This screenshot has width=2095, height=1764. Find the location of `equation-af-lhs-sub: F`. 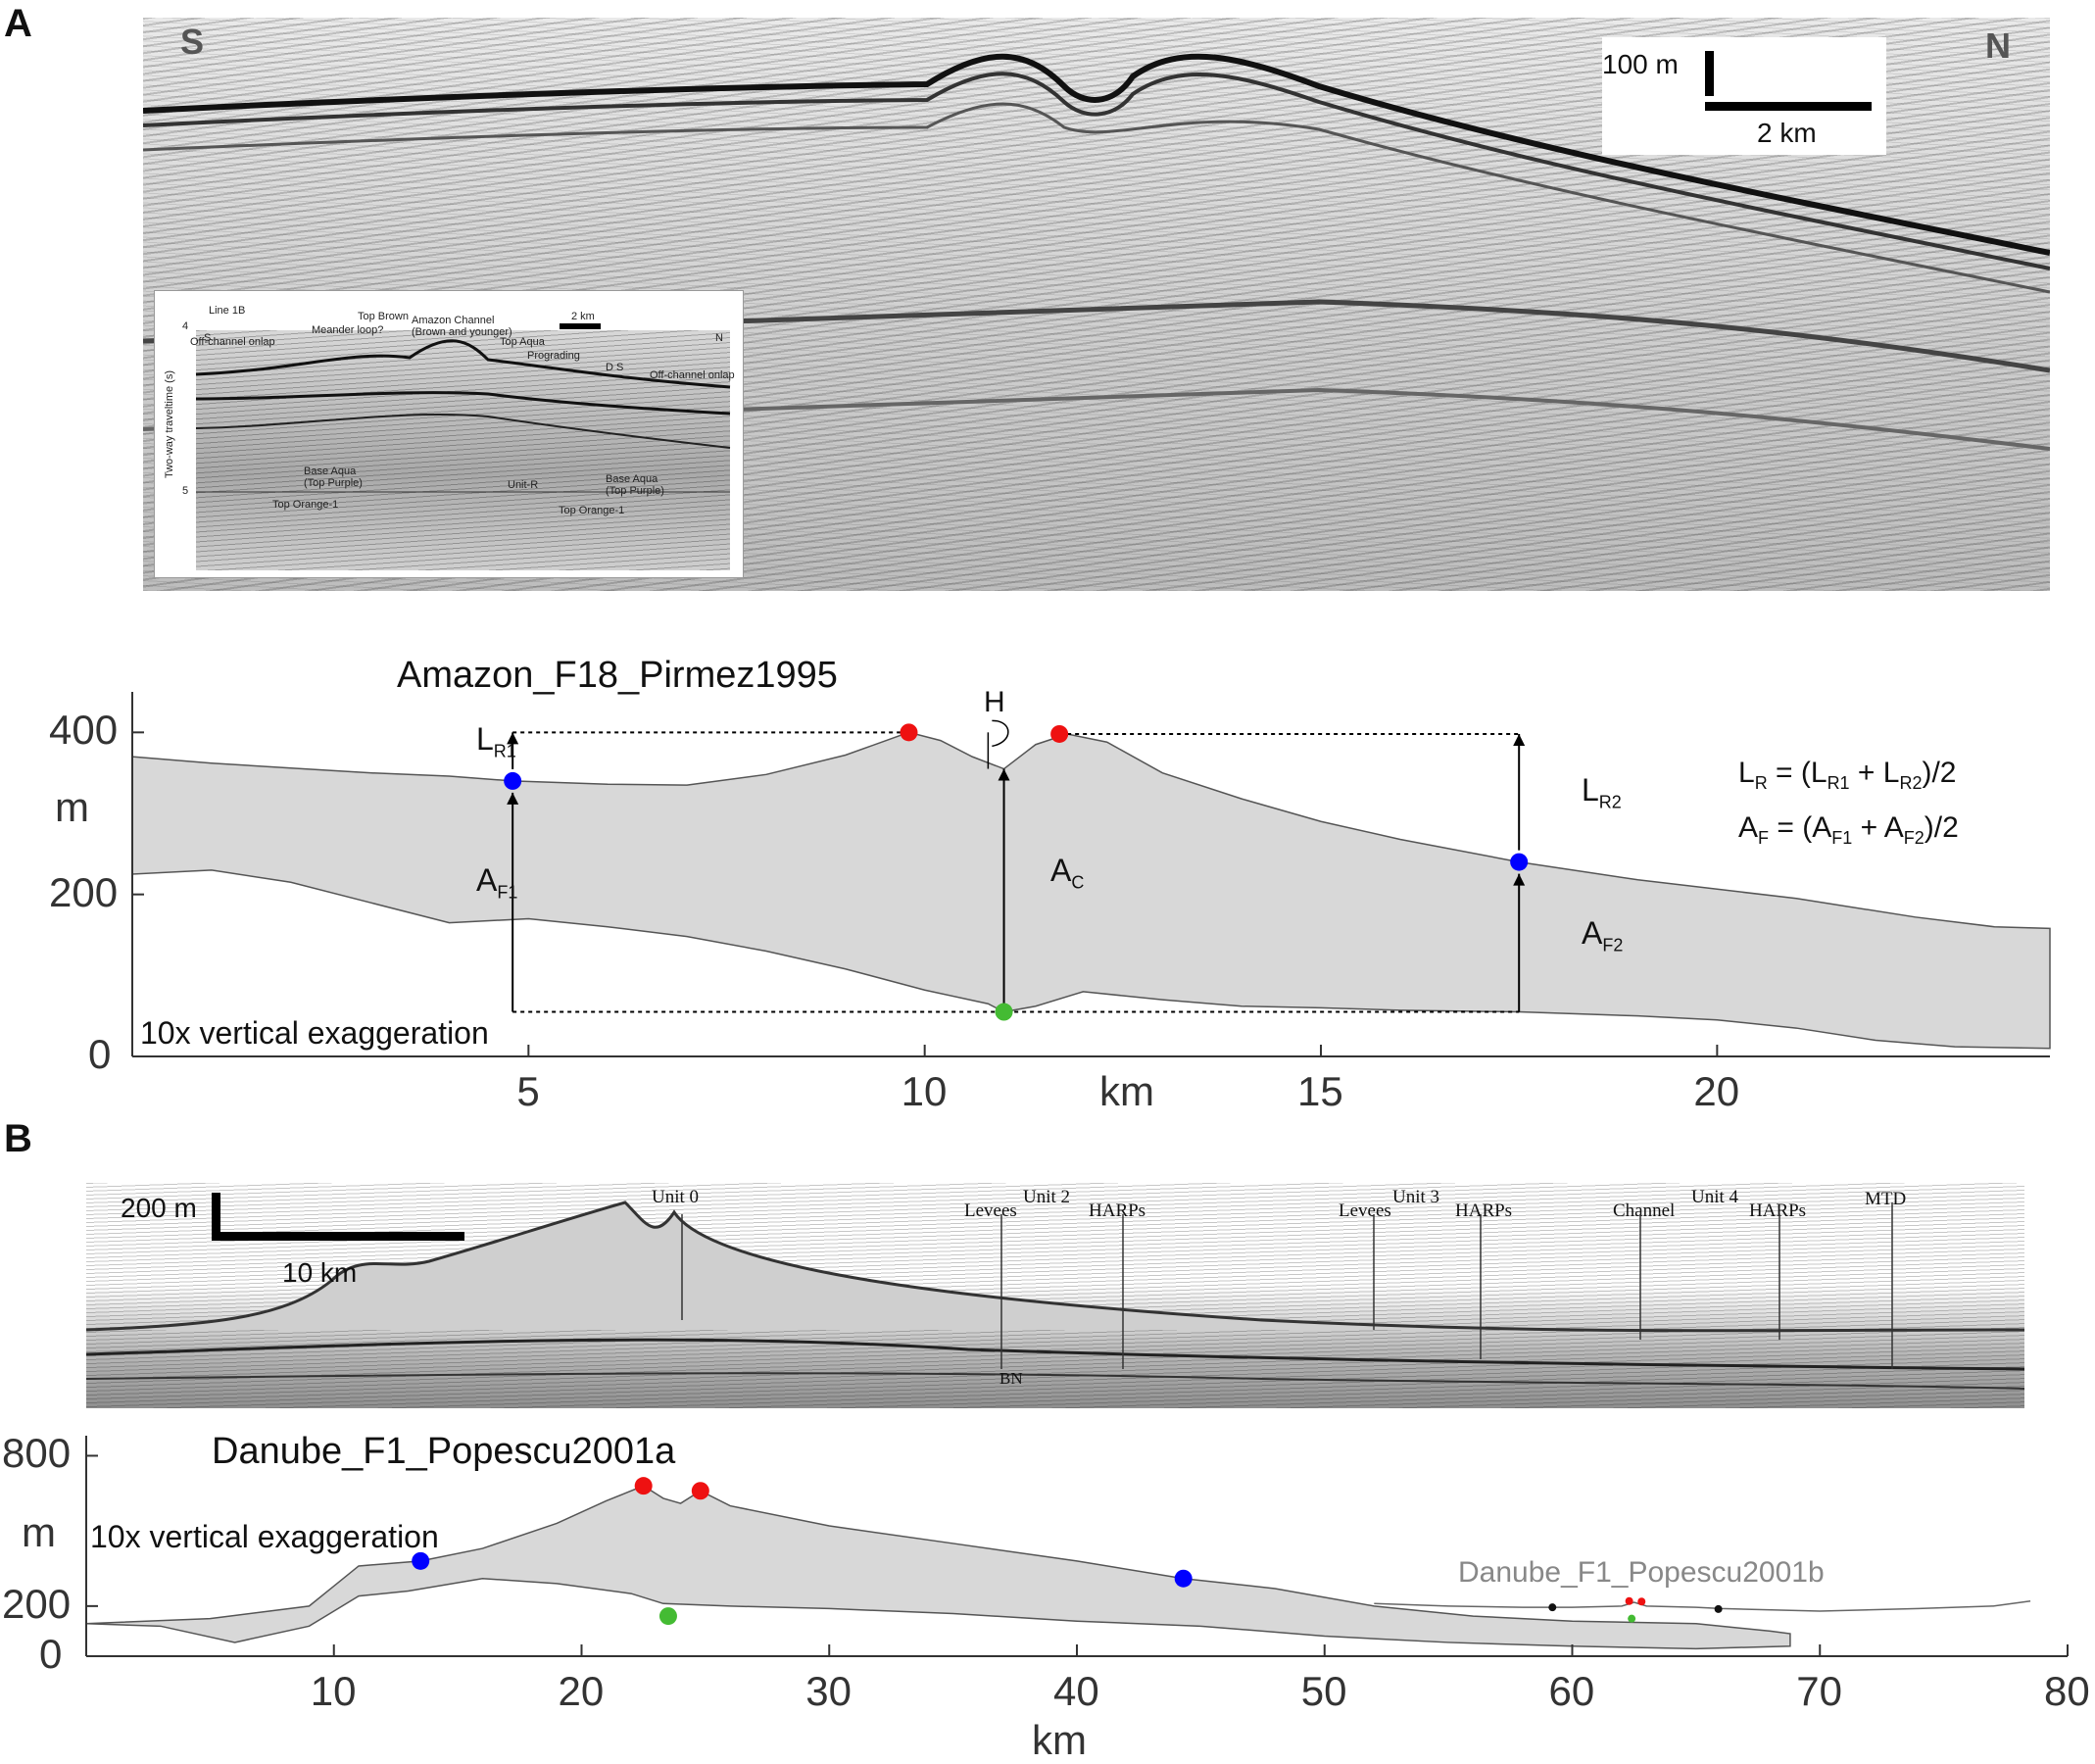

equation-af-lhs-sub: F is located at coordinates (1764, 838).